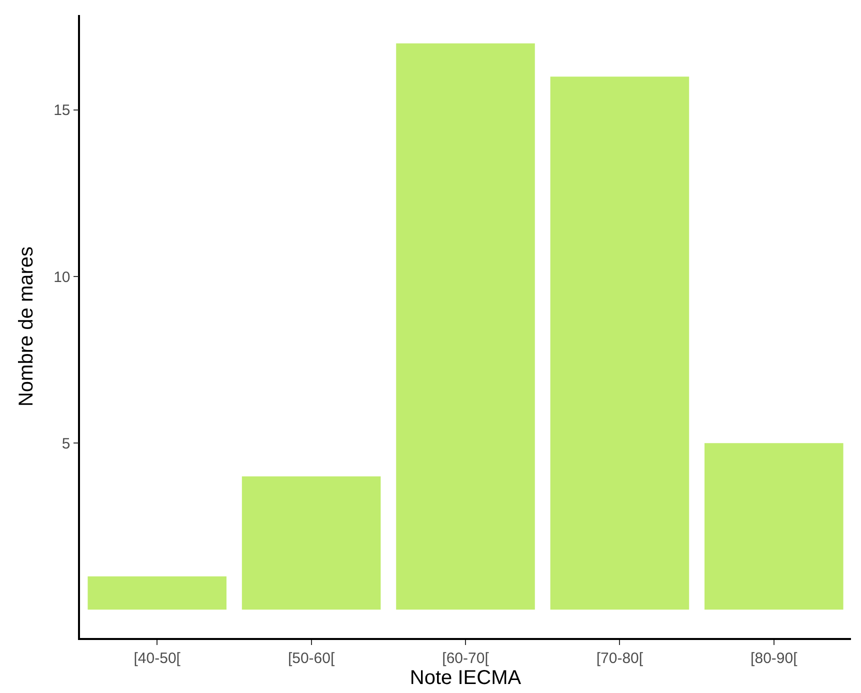 This screenshot has height=693, width=861. Describe the element at coordinates (62, 111) in the screenshot. I see `y-tick-label: 15` at that location.